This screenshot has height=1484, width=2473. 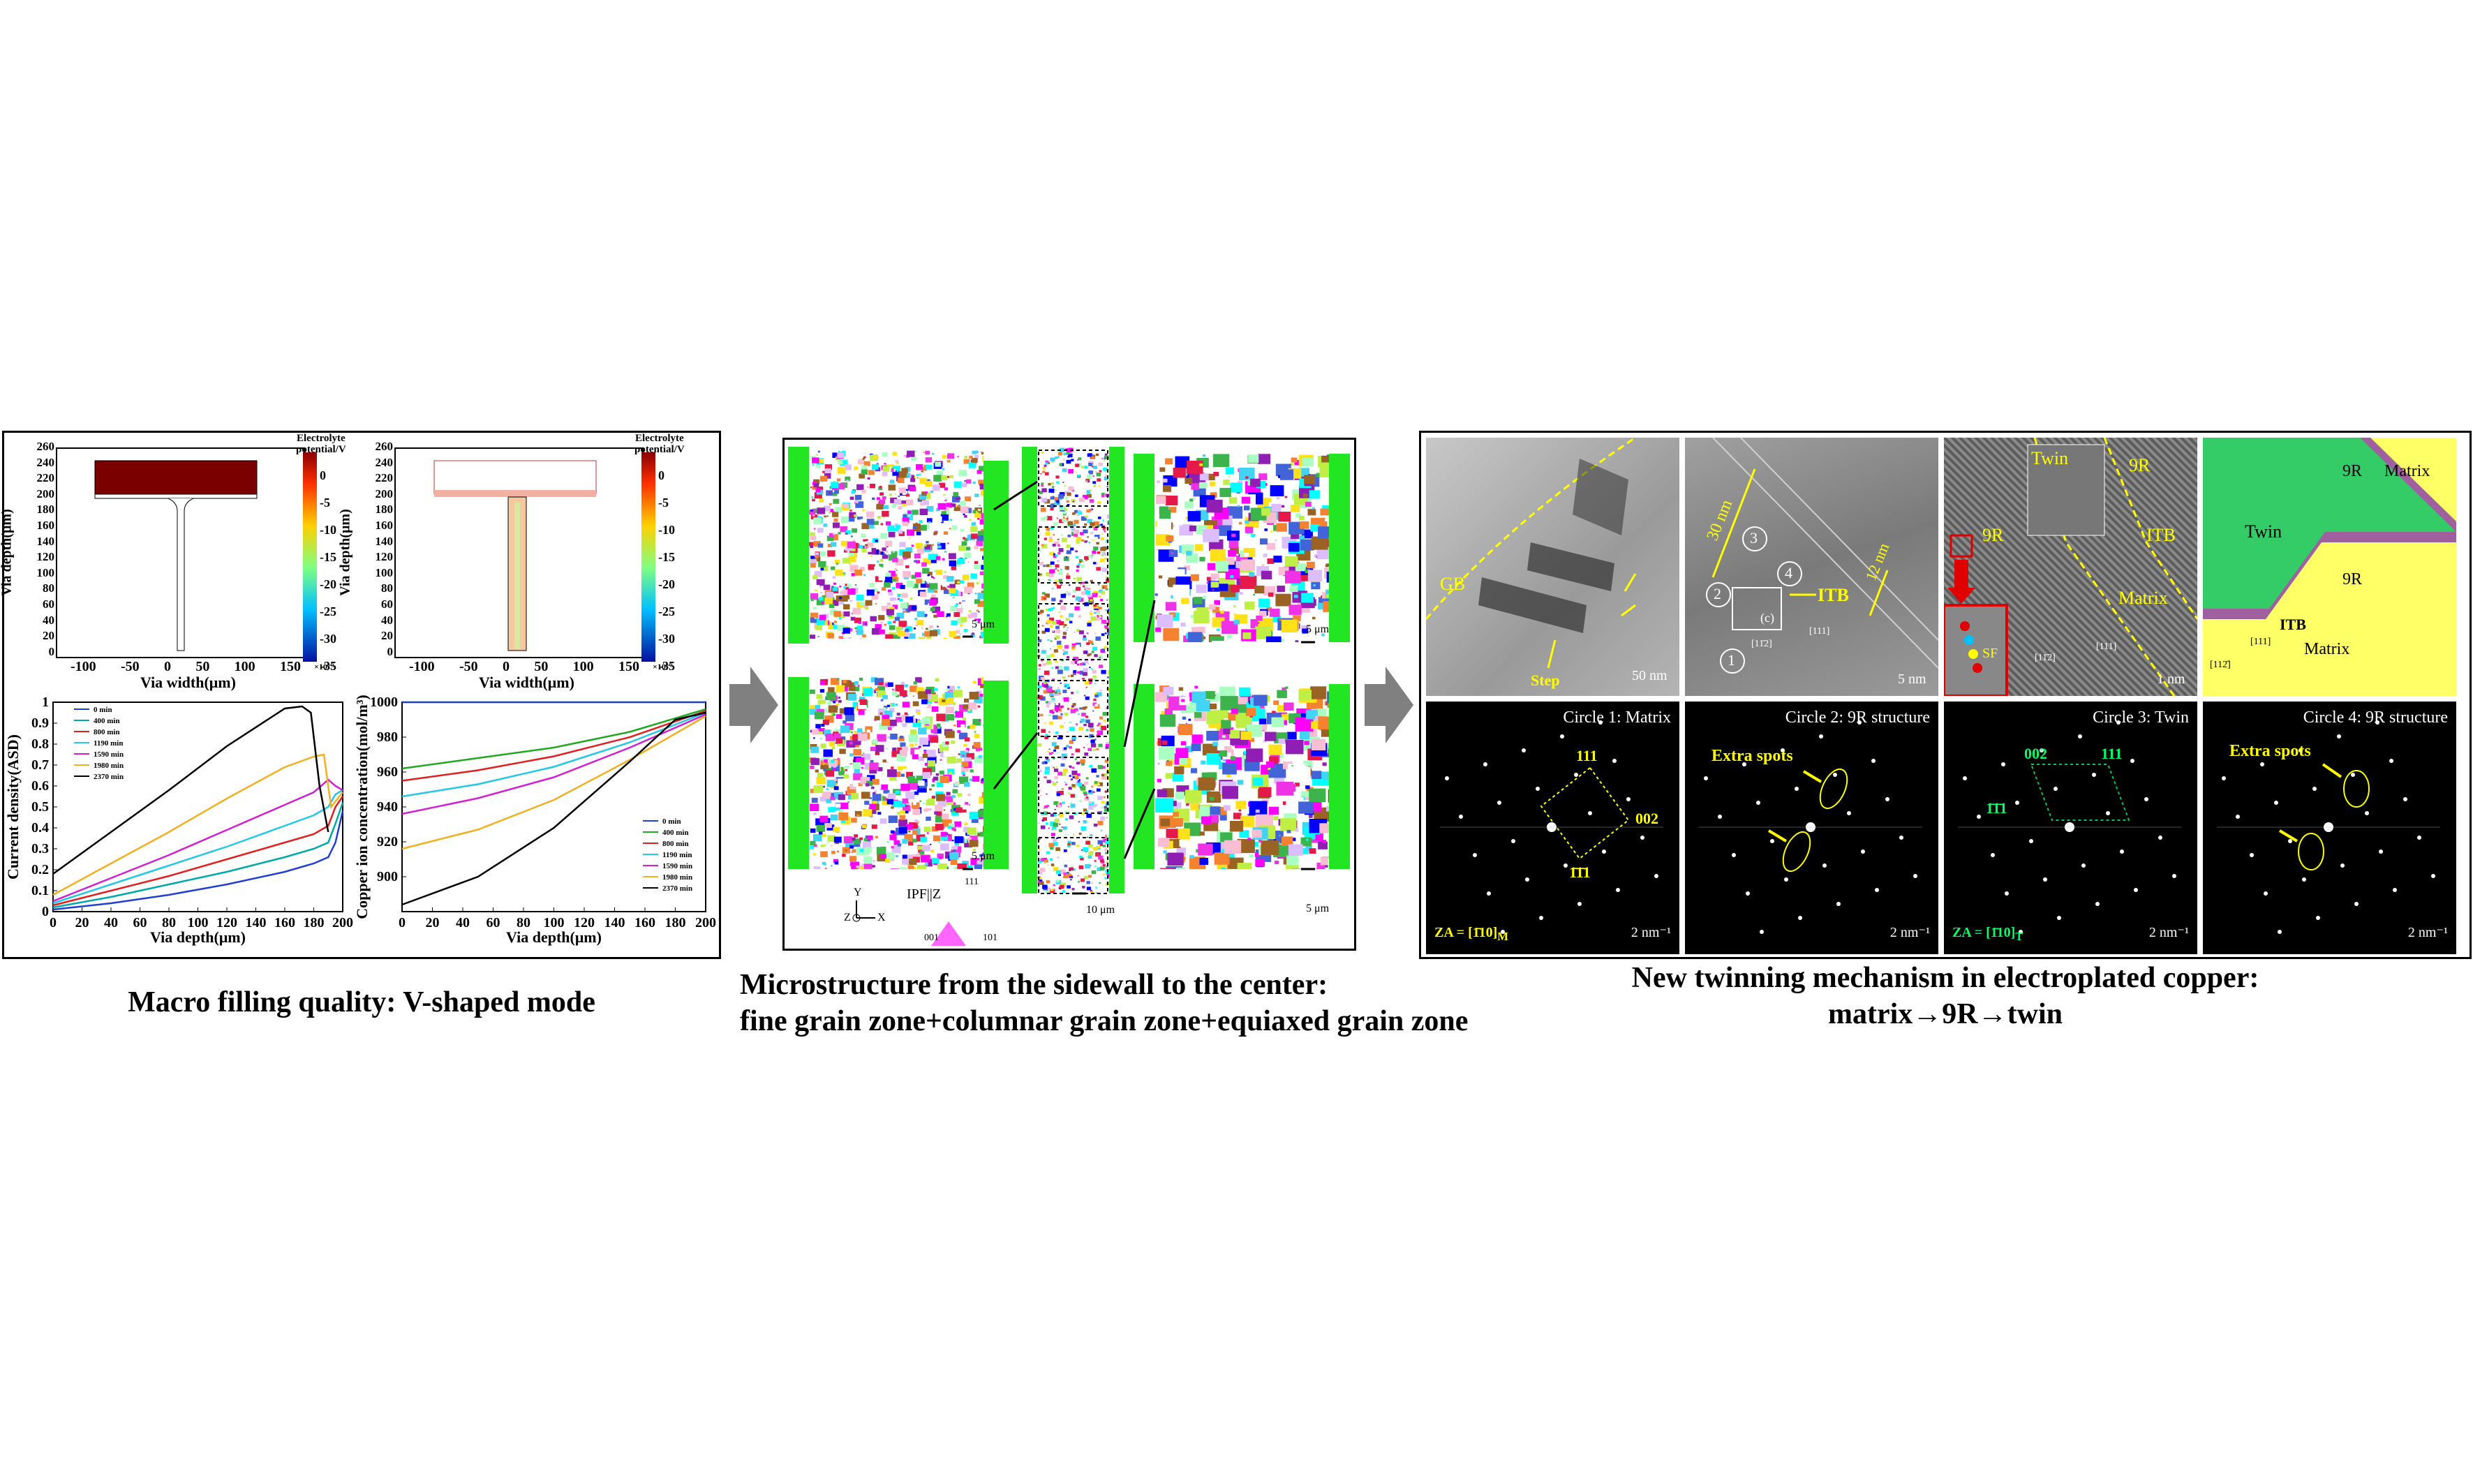 What do you see at coordinates (45, 572) in the screenshot?
I see `contour-a-ytick: 100` at bounding box center [45, 572].